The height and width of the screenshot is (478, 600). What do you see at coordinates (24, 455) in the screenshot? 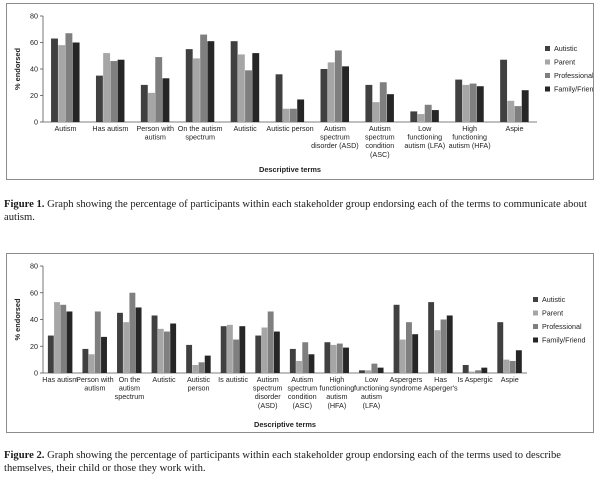
I see `figure-2-caption-label: Figure 2.` at bounding box center [24, 455].